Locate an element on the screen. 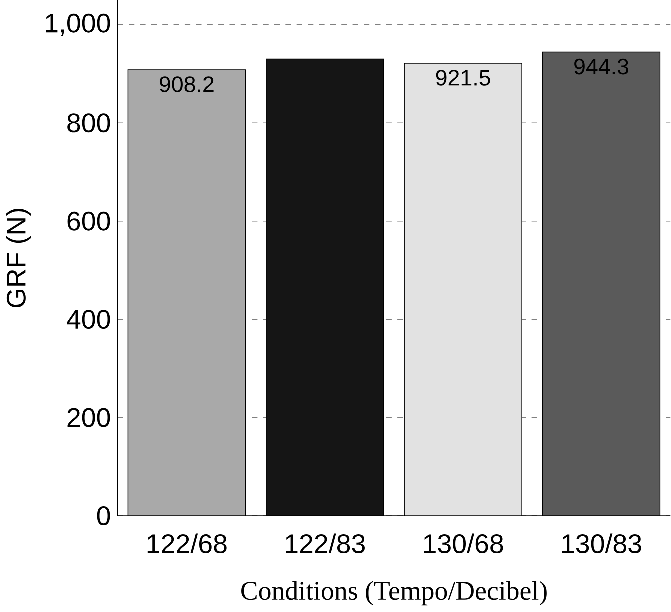 Image resolution: width=671 pixels, height=612 pixels. y-axis-title: GRF (N) is located at coordinates (19, 258).